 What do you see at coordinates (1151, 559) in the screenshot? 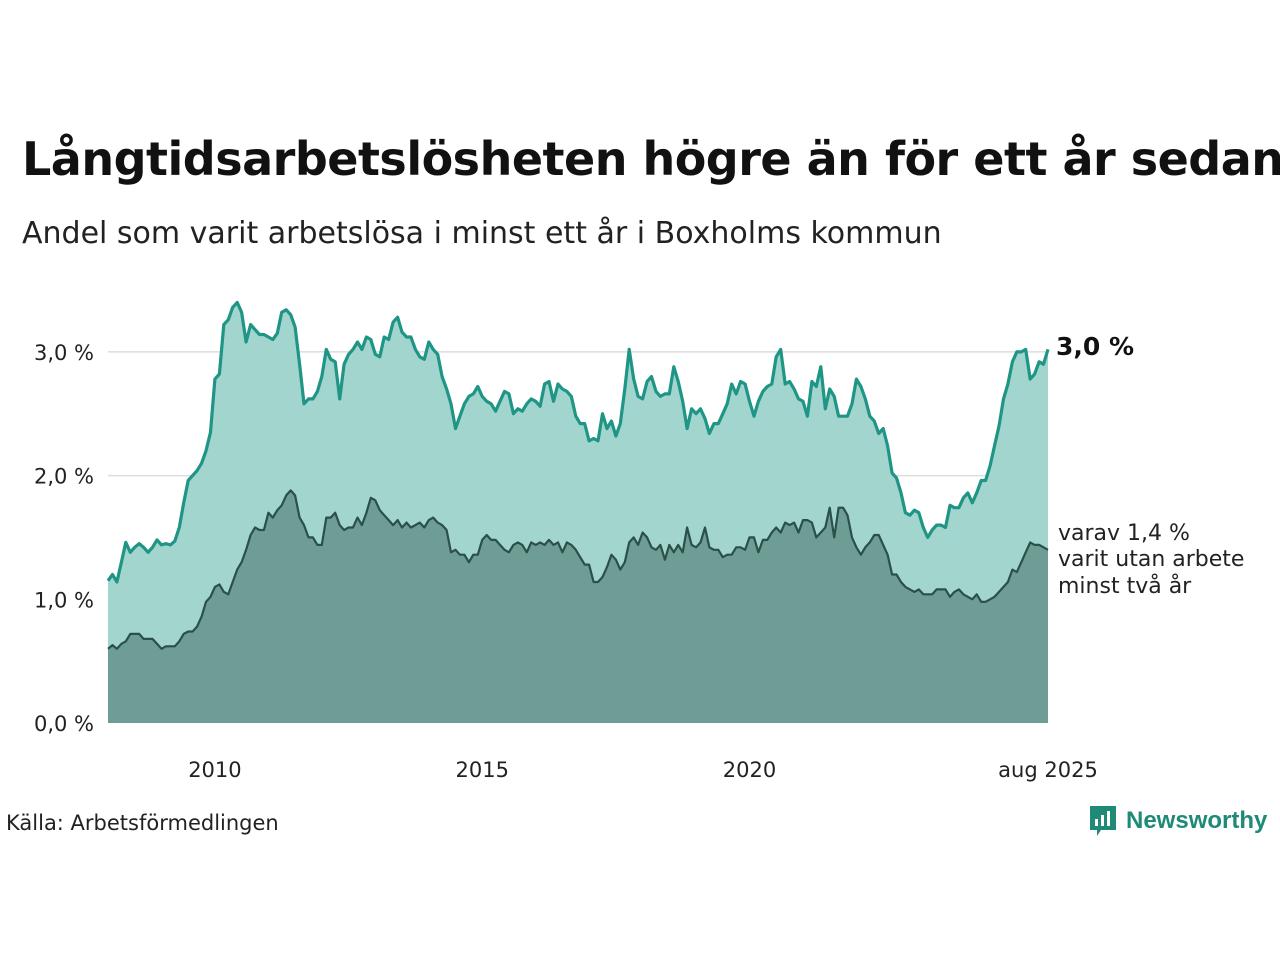
I see `note-line-2: varit utan arbete` at bounding box center [1151, 559].